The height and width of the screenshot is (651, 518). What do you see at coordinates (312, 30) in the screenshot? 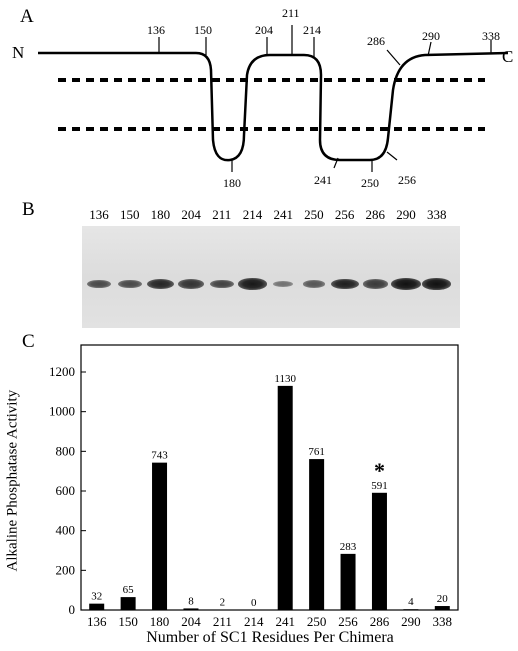
I see `residue-label: 214` at bounding box center [312, 30].